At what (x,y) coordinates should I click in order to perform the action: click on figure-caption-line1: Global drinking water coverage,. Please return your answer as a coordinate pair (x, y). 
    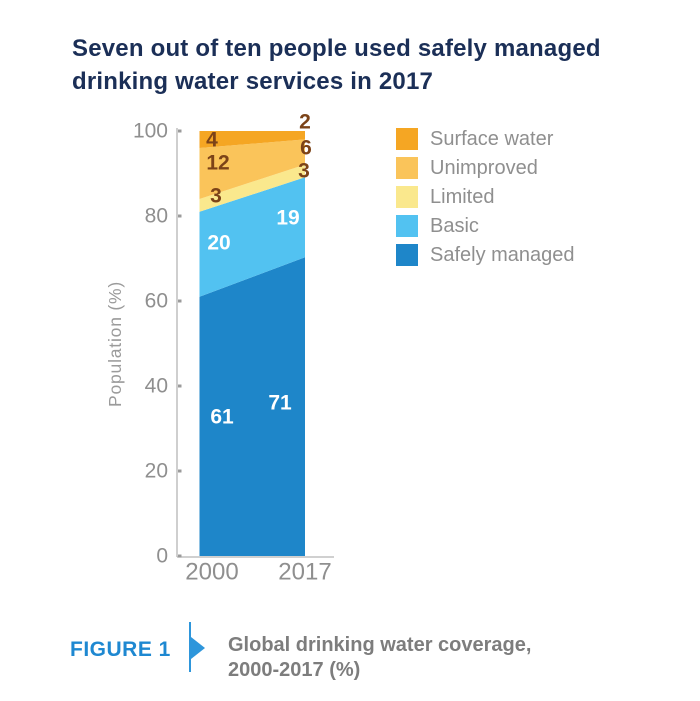
    Looking at the image, I should click on (380, 645).